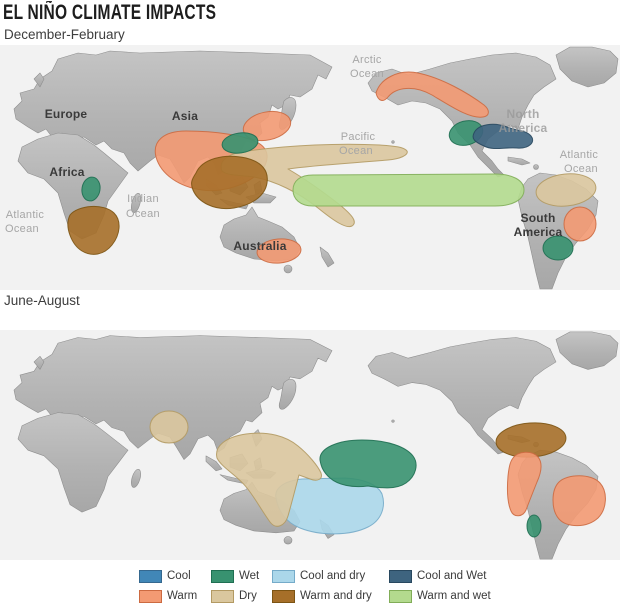 This screenshot has width=620, height=613. I want to click on region-dry-india, so click(169, 427).